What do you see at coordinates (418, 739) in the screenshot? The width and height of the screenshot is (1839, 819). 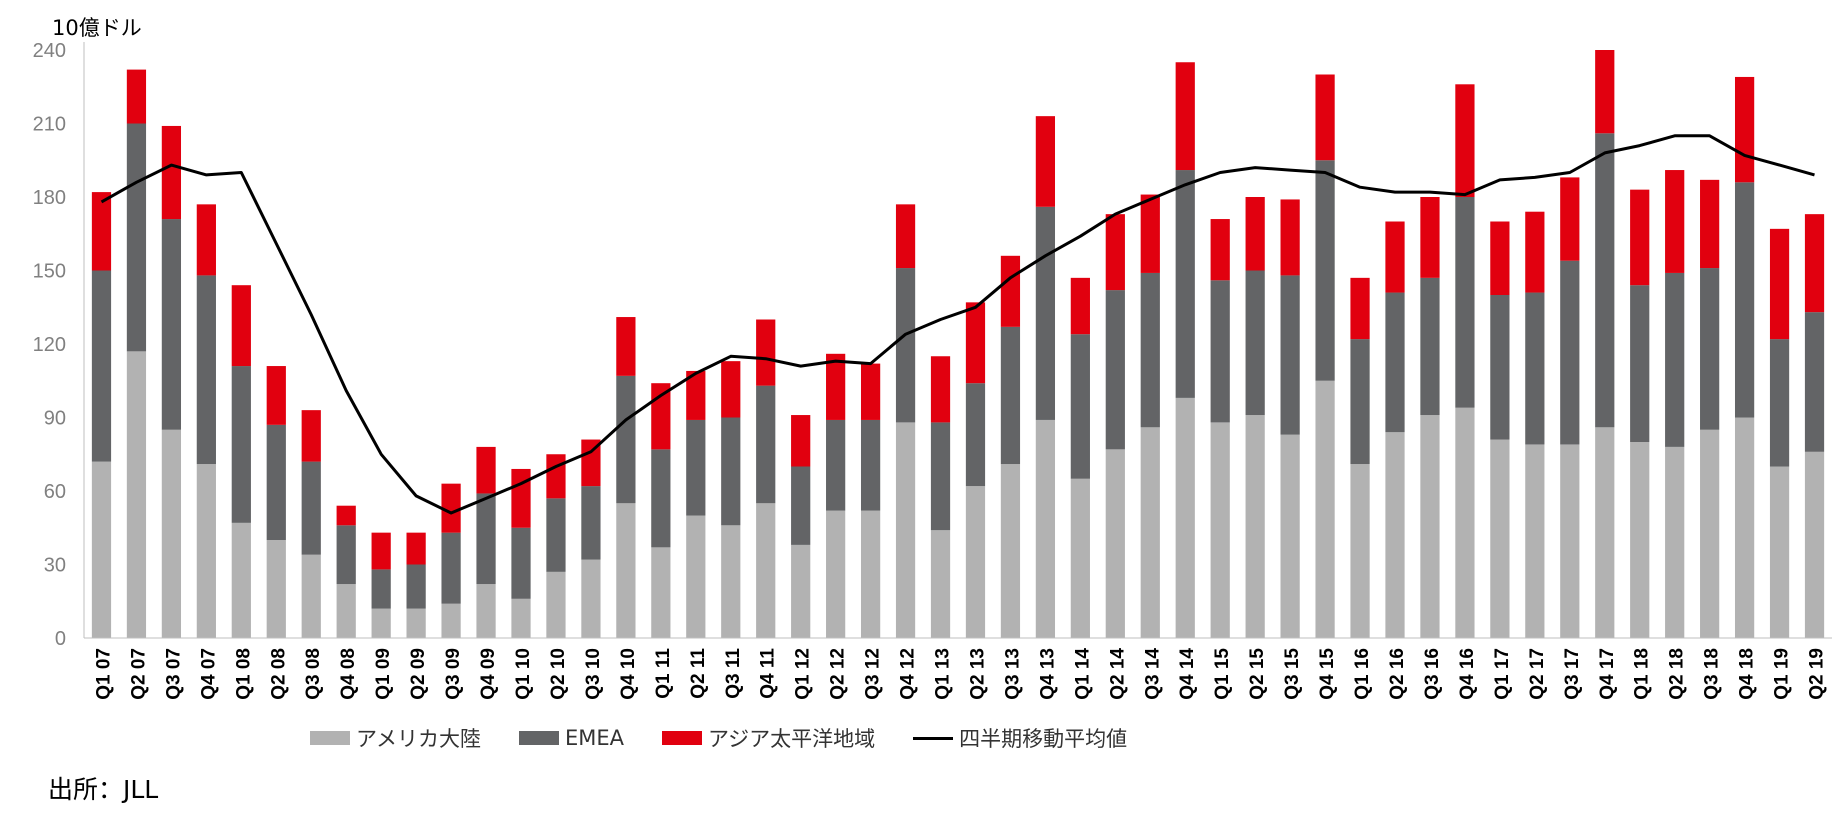 I see `legend-label-americas: アメリカ大陸` at bounding box center [418, 739].